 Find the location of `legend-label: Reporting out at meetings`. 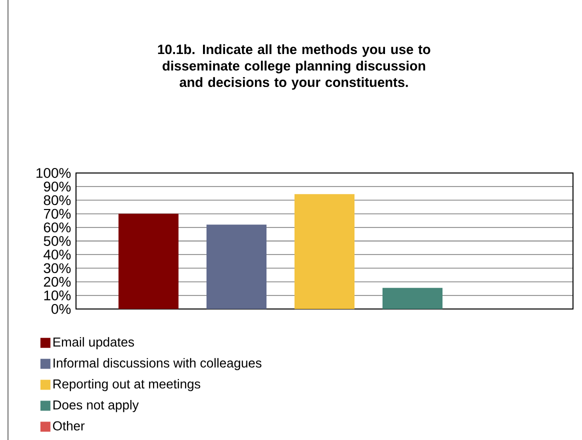

legend-label: Reporting out at meetings is located at coordinates (126, 385).